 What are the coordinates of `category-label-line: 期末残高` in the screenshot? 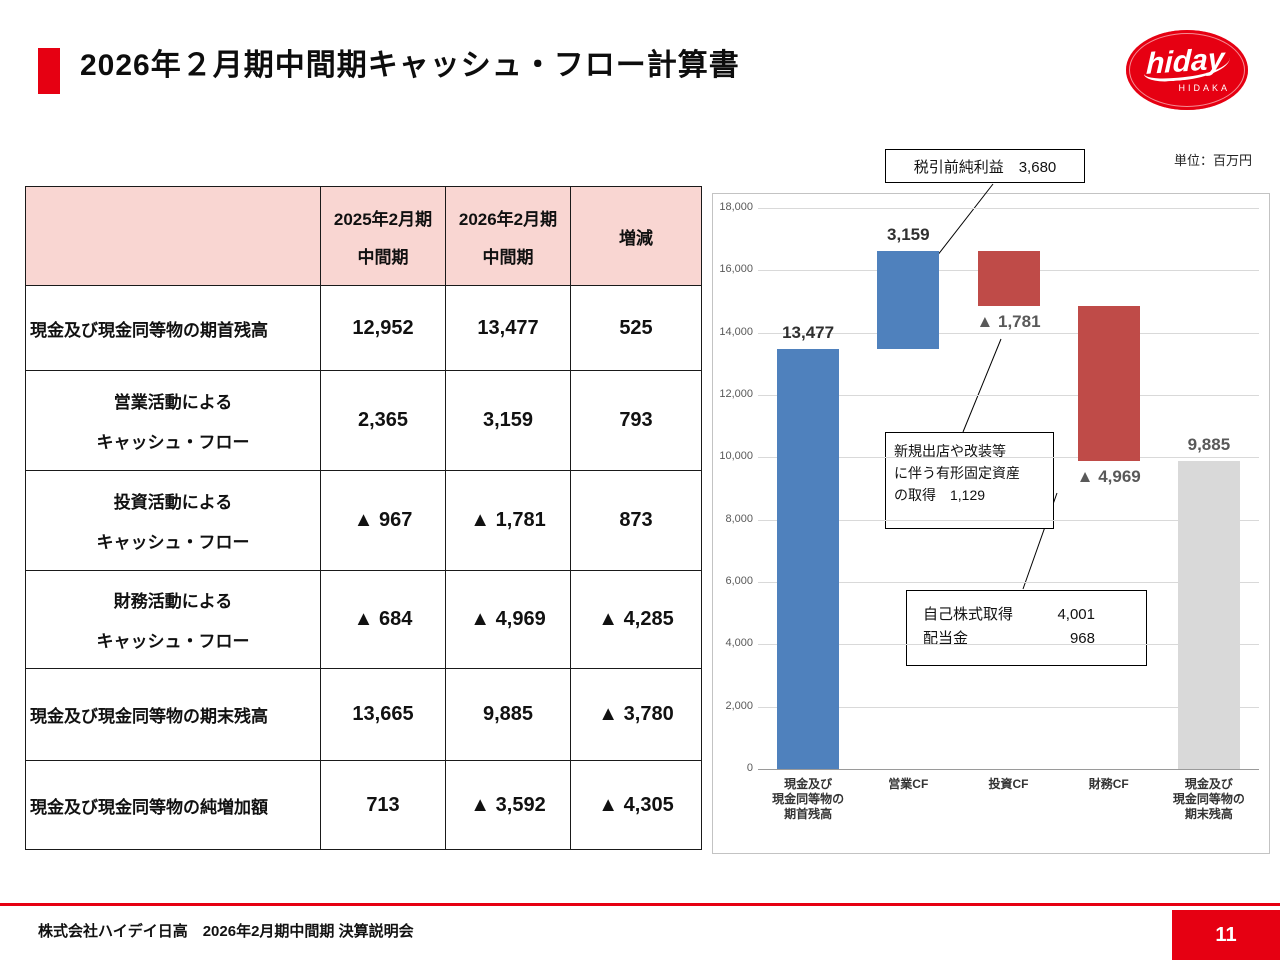 It's located at (1208, 814).